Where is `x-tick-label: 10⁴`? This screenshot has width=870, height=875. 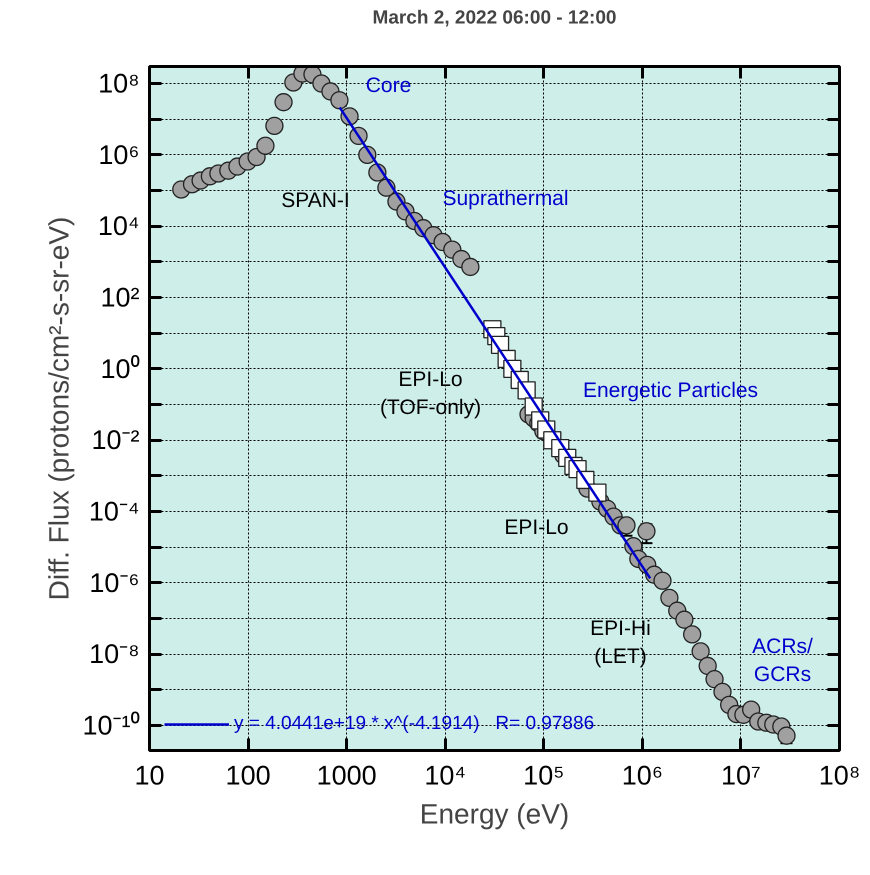 x-tick-label: 10⁴ is located at coordinates (445, 775).